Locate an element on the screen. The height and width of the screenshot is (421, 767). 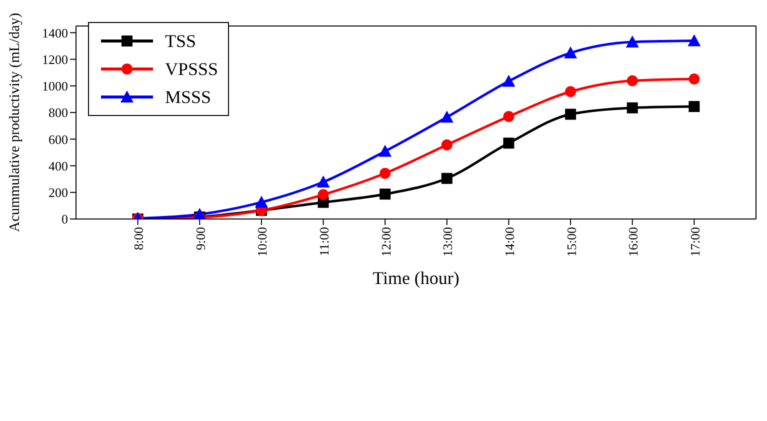
x-tick-label: 8:00 is located at coordinates (138, 238).